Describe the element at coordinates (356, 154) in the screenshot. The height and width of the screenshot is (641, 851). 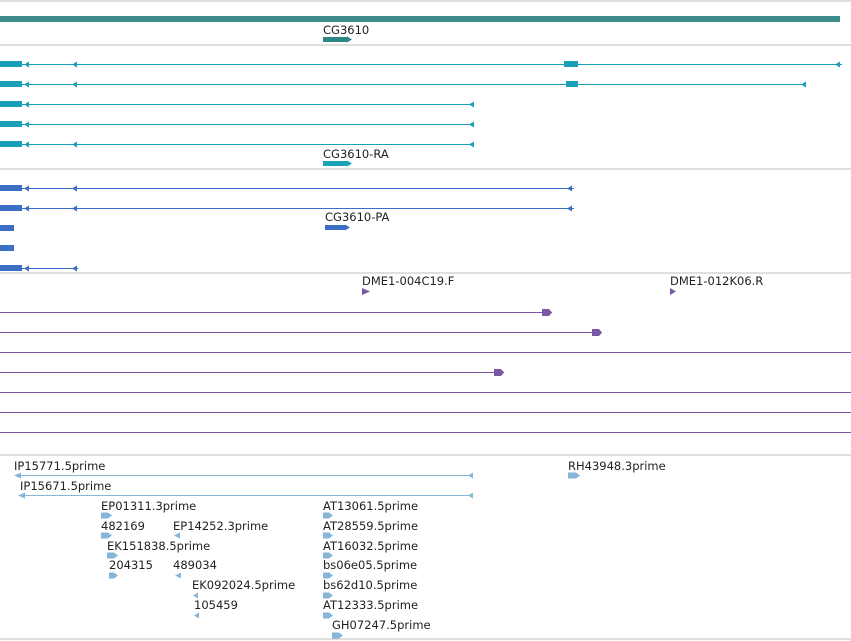
I see `transcript-label: CG3610-RA` at that location.